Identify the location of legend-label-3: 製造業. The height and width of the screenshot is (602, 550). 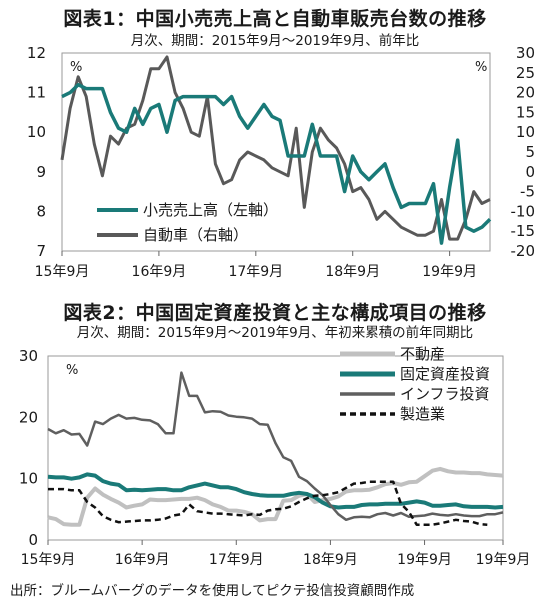
(422, 414).